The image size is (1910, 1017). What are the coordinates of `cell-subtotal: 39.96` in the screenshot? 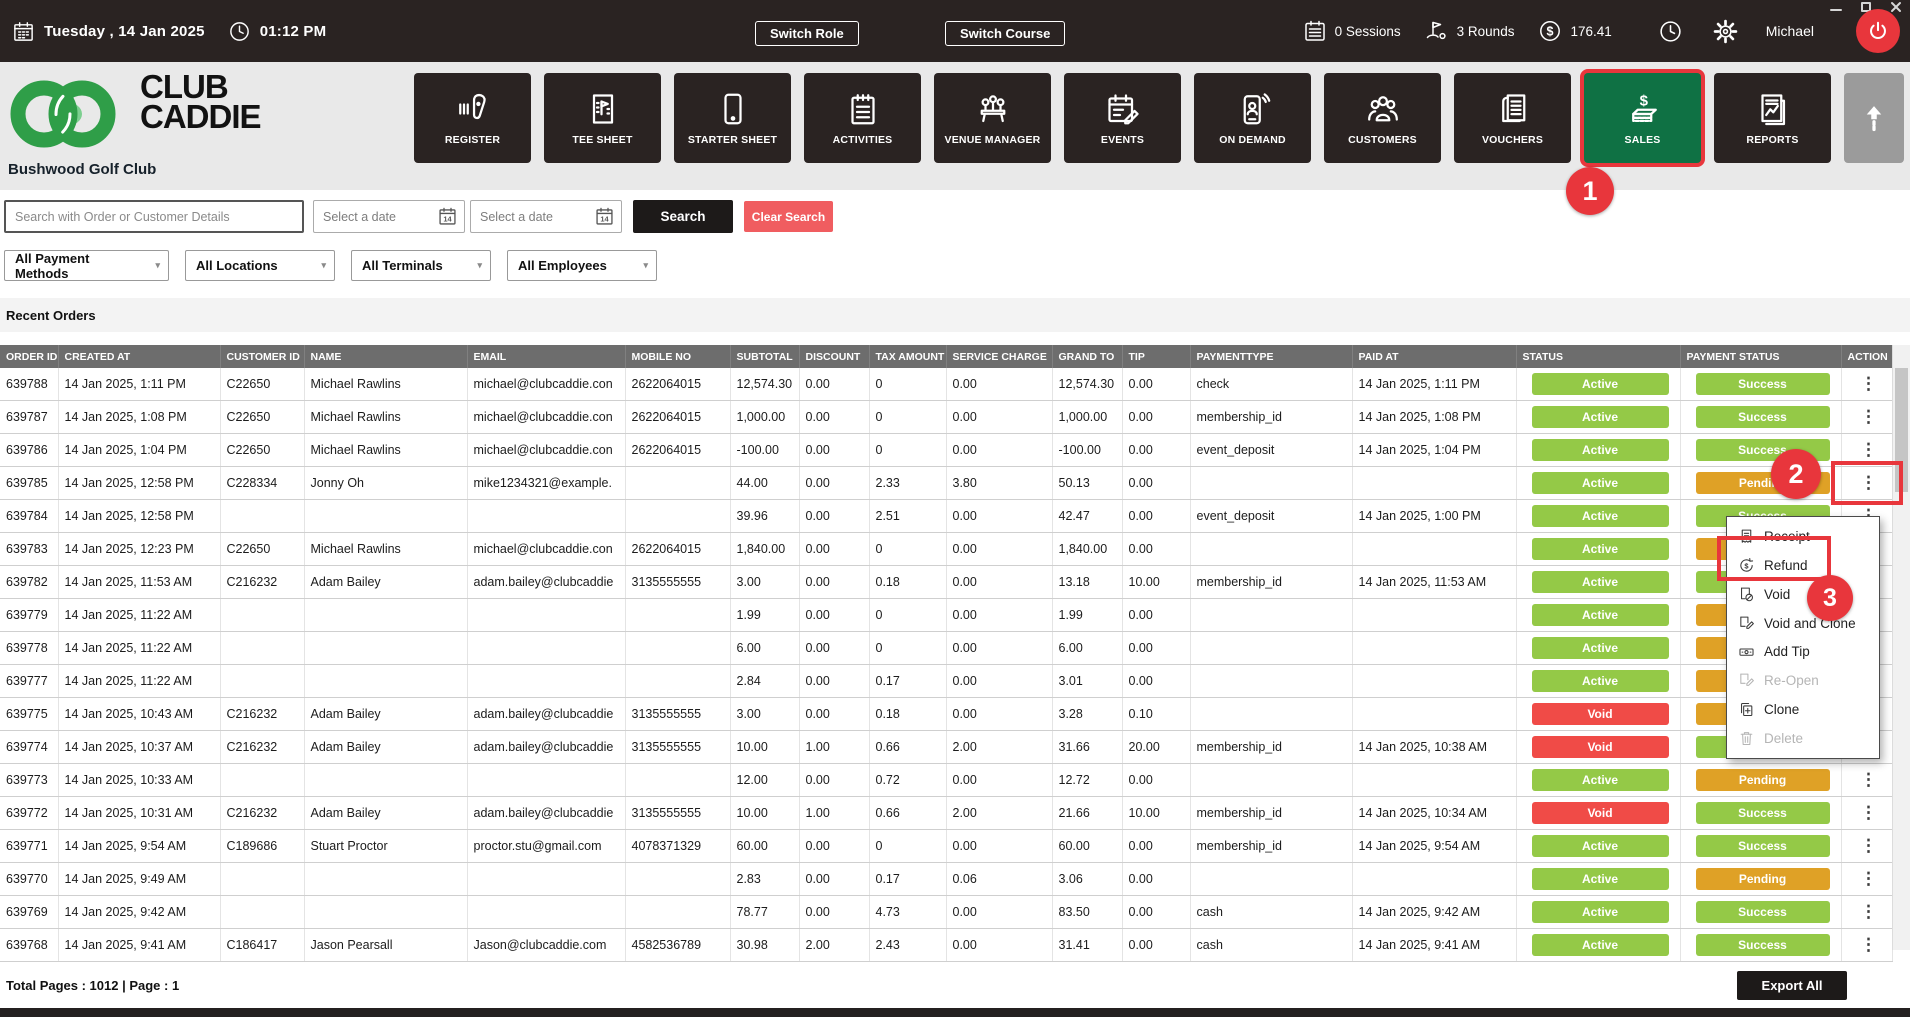 It's located at (765, 516).